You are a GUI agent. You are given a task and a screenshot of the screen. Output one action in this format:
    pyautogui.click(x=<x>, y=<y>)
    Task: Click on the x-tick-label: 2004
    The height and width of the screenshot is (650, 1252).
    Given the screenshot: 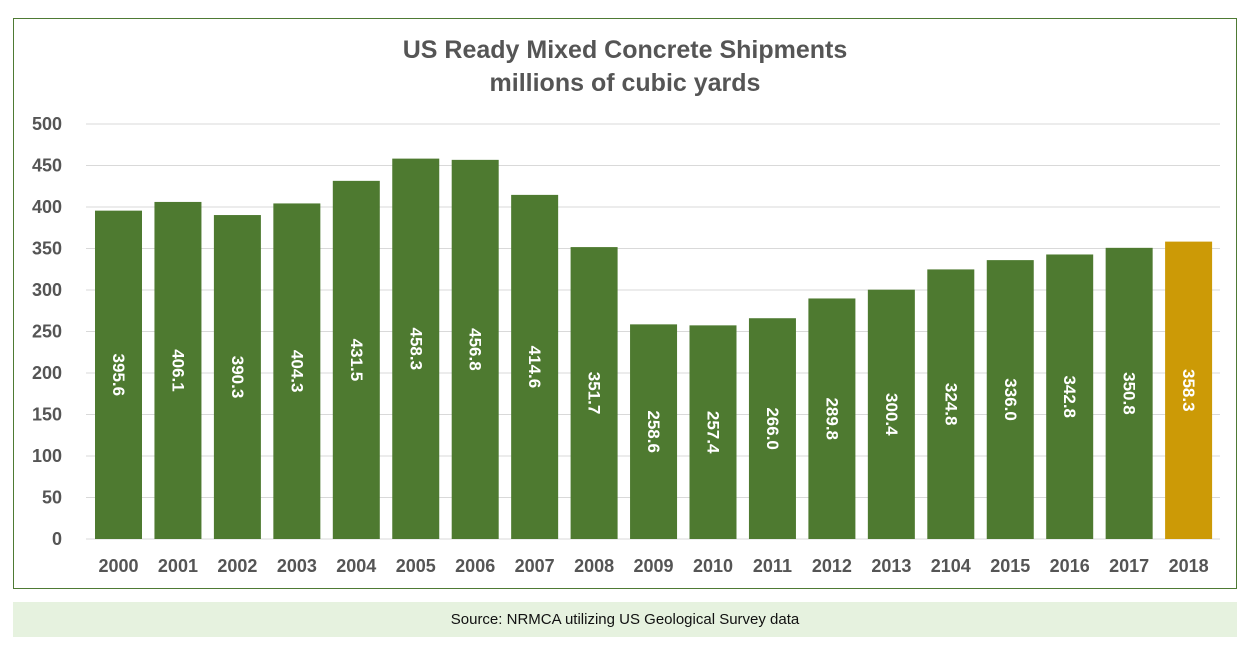 What is the action you would take?
    pyautogui.click(x=356, y=566)
    